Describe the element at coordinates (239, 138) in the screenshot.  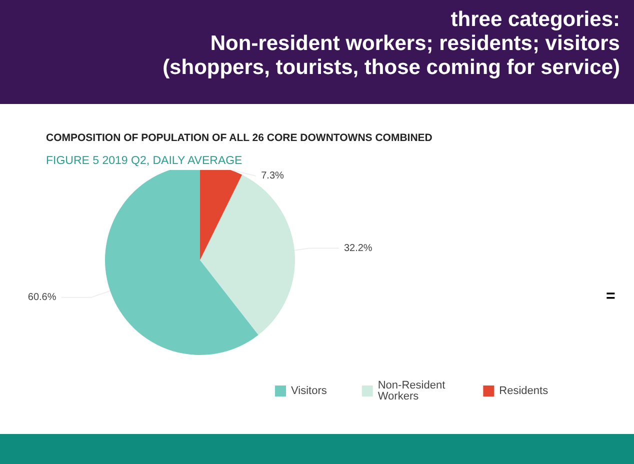
I see `chart-subtitle: COMPOSITION OF POPULATION OF ALL 26 CORE DOWNTOWNS COMBINED` at that location.